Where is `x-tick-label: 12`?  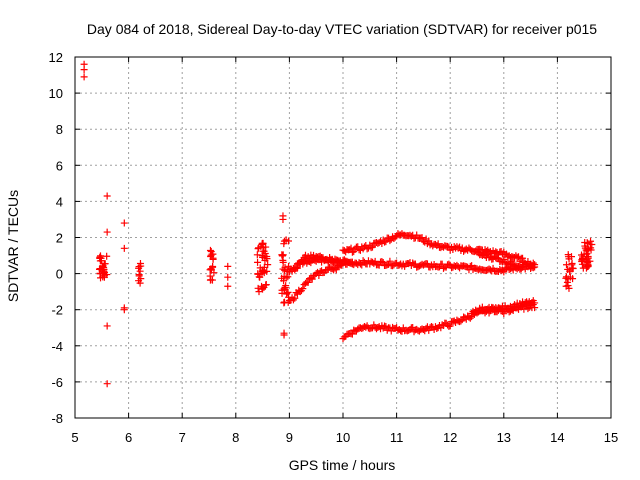 x-tick-label: 12 is located at coordinates (450, 437).